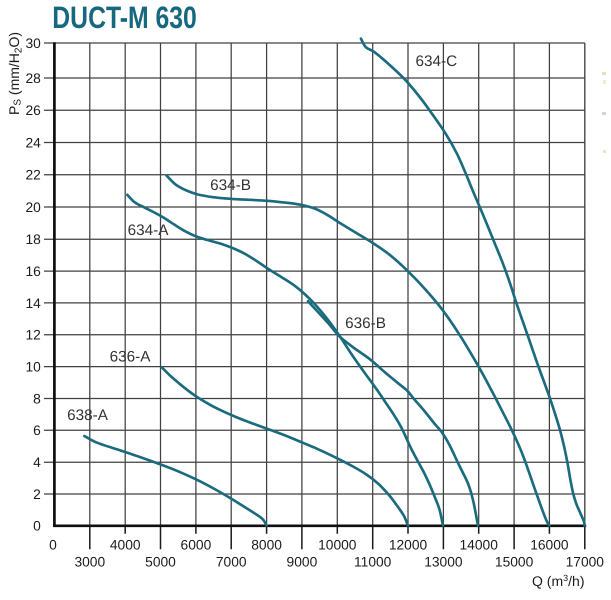  I want to click on svg-text: 638-A, so click(88, 415).